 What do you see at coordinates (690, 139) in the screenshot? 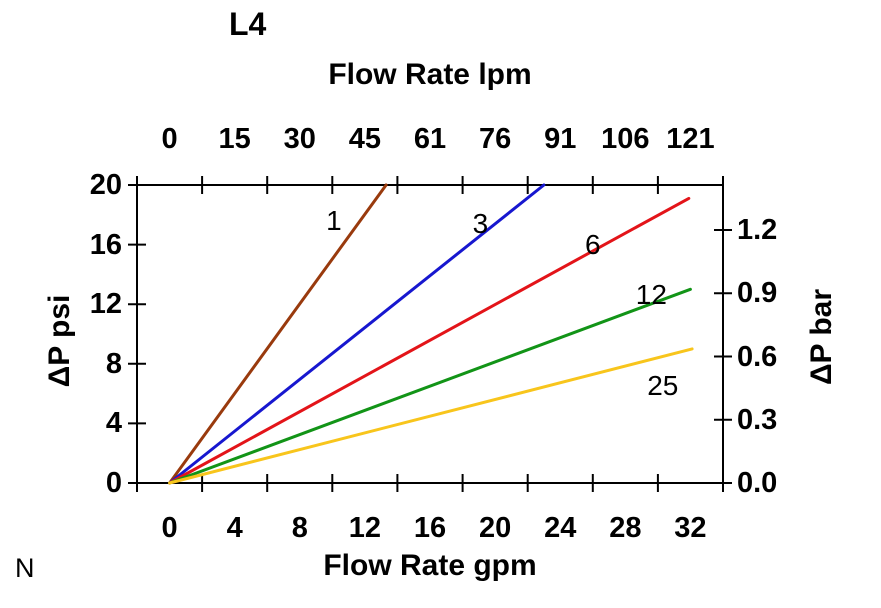
I see `top-tick-label: 121` at bounding box center [690, 139].